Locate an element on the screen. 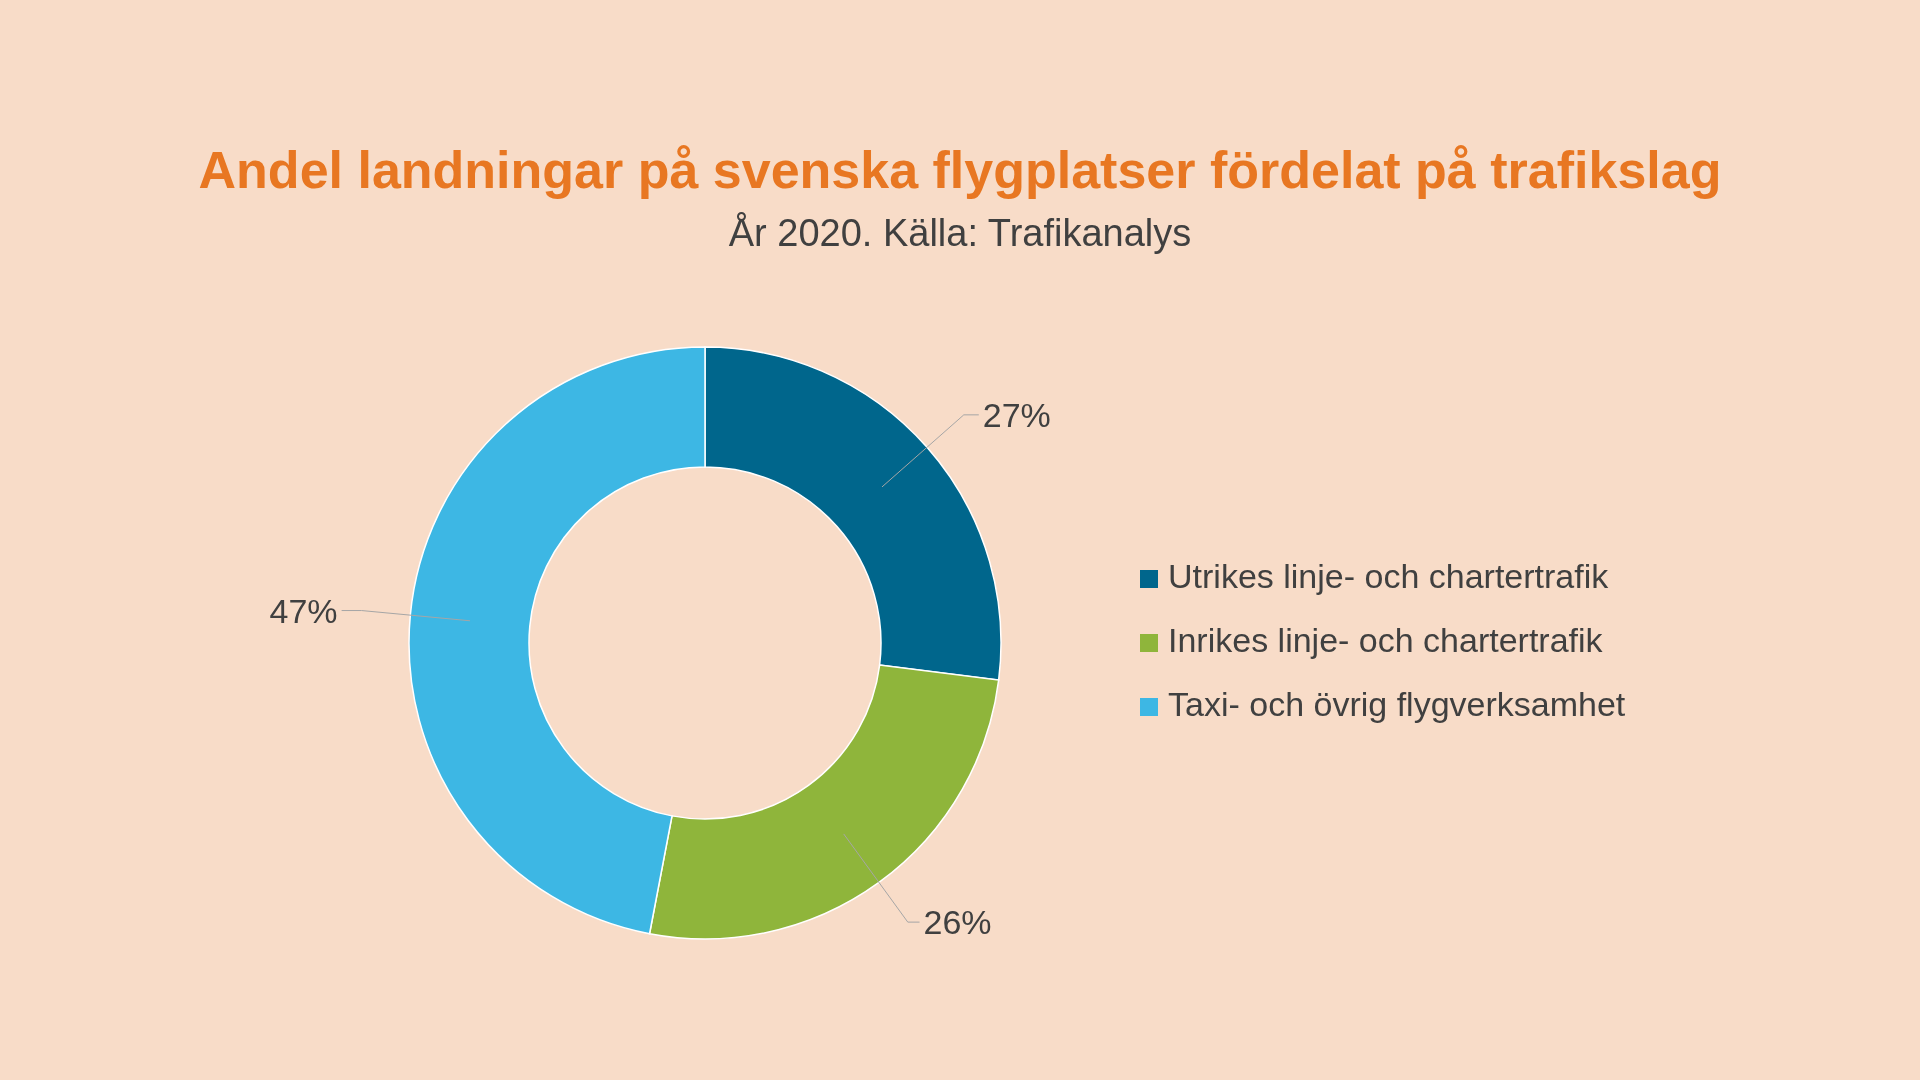 This screenshot has height=1080, width=1920. legend-label: Inrikes linje- och chartertrafik is located at coordinates (1385, 640).